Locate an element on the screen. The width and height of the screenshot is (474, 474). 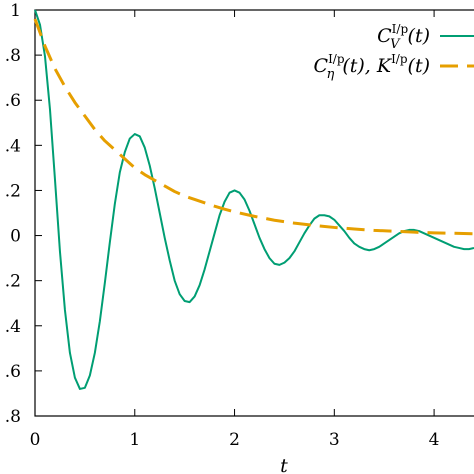
x-axis-label: t is located at coordinates (284, 464).